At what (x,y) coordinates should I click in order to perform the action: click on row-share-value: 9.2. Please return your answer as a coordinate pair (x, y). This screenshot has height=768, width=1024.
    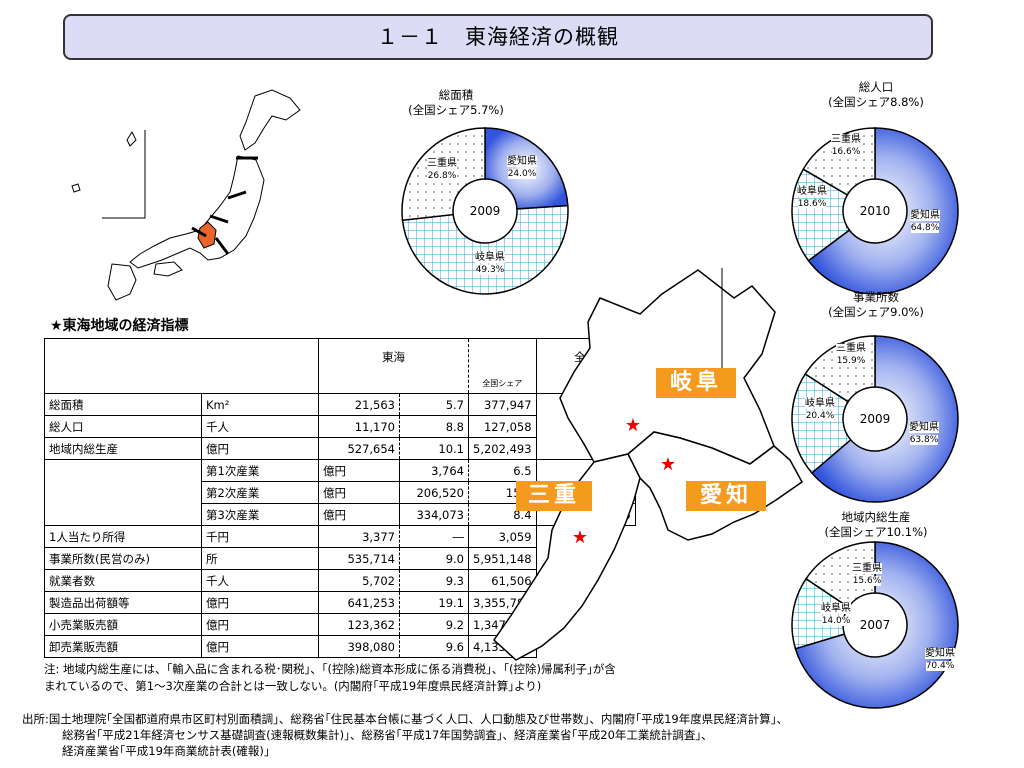
    Looking at the image, I should click on (434, 624).